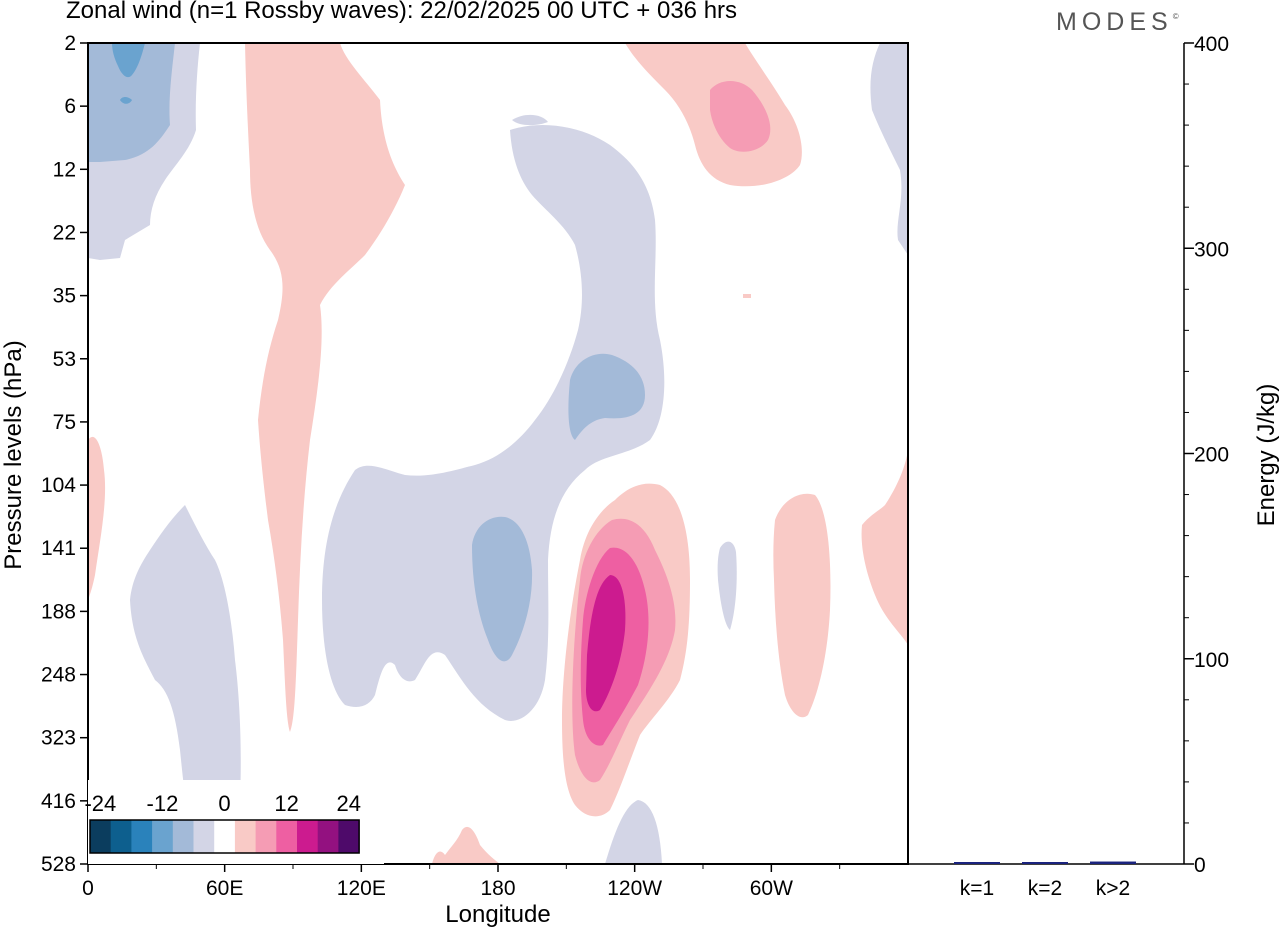 This screenshot has height=930, width=1280. Describe the element at coordinates (606, 643) in the screenshot. I see `contour-pos16-main` at that location.